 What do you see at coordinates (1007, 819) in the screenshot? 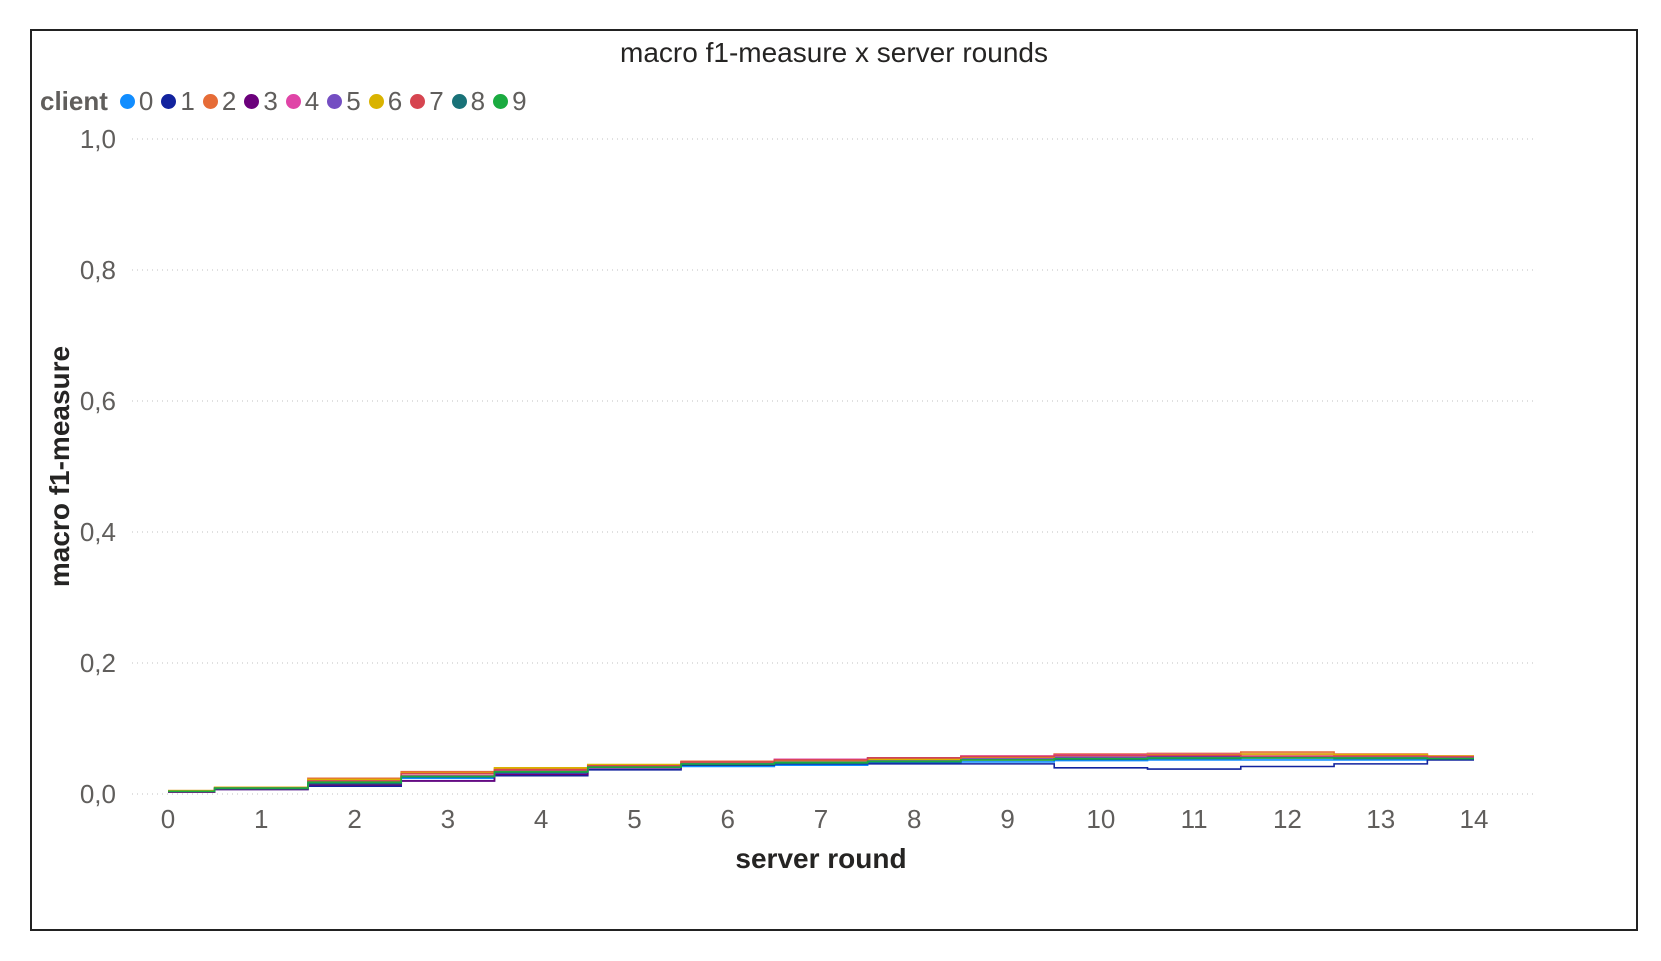
I see `x-tick-label: 9` at bounding box center [1007, 819].